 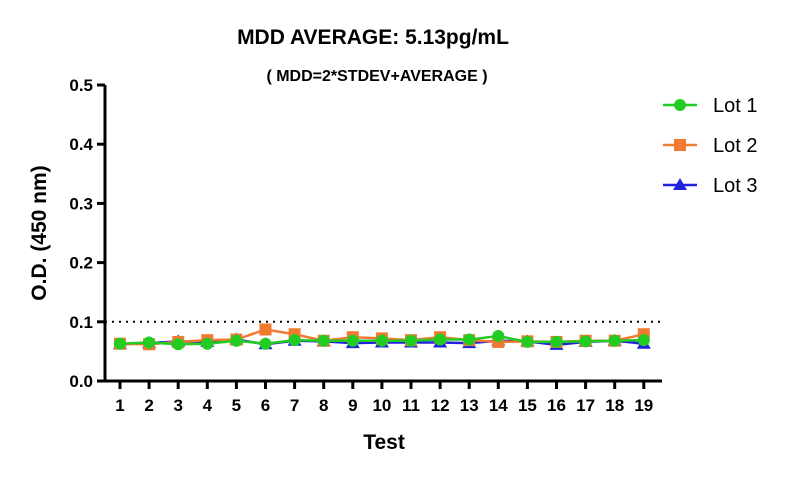 I want to click on legend: Lot 1 Lot 2 Lot 3, so click(x=710, y=146).